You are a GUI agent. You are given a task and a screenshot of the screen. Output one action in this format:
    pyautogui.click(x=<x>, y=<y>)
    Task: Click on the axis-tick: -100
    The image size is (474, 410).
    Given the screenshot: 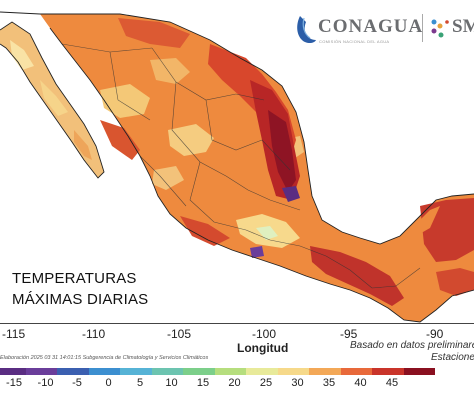 What is the action you would take?
    pyautogui.click(x=264, y=334)
    